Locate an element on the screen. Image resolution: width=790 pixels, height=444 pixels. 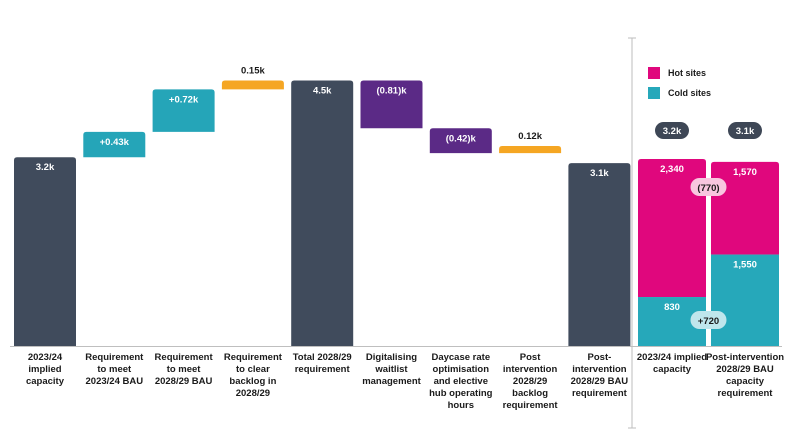
category-label: Requirement to meet 2023/24 BAU is located at coordinates (114, 369).